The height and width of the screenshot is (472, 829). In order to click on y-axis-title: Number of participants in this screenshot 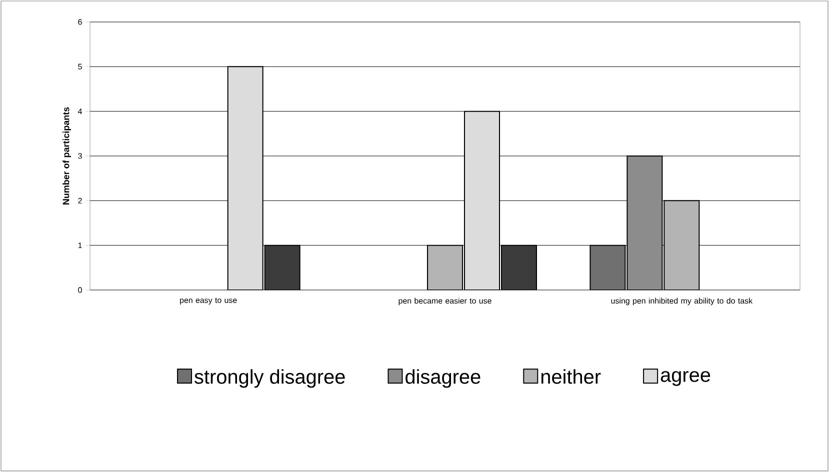, I will do `click(66, 155)`.